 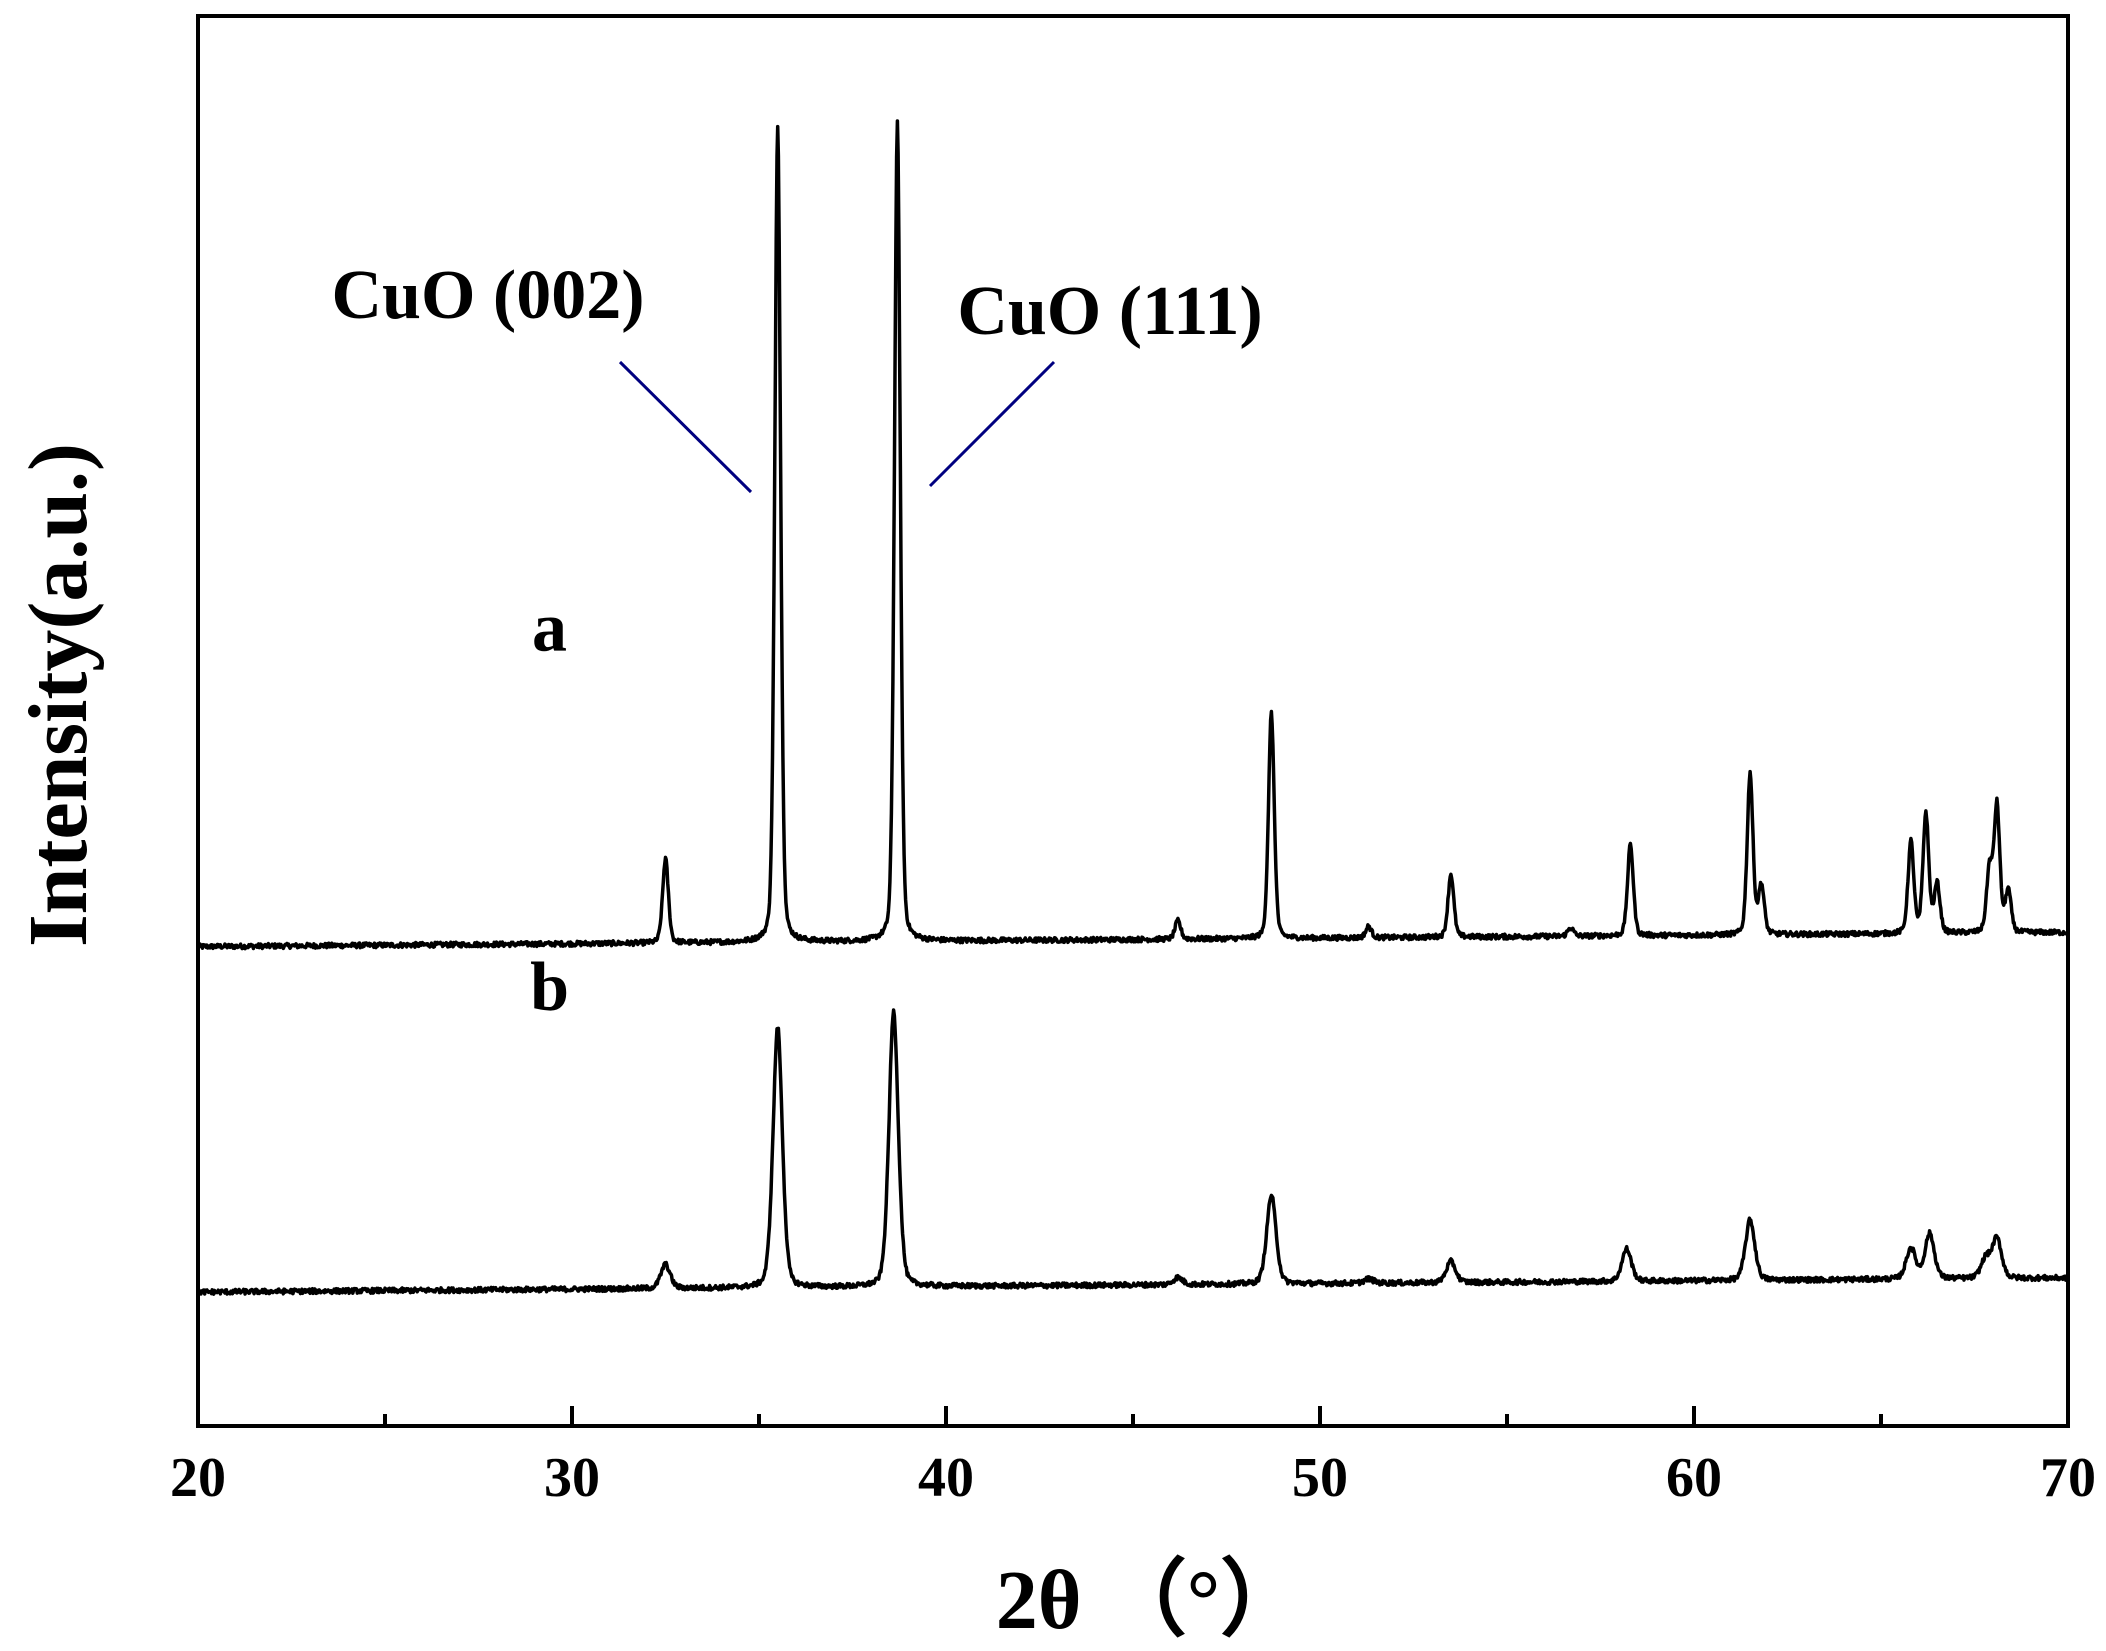 I want to click on series-label-a: a, so click(x=549, y=628).